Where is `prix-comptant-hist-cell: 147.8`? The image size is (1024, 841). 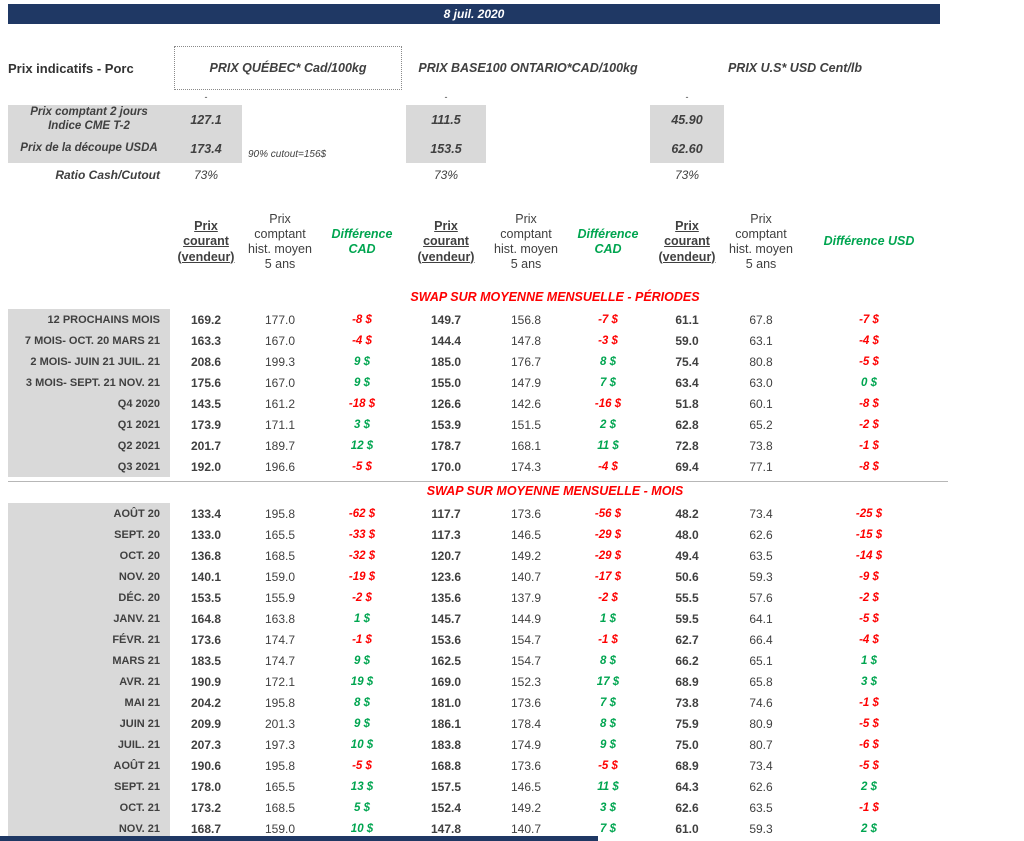 prix-comptant-hist-cell: 147.8 is located at coordinates (526, 340).